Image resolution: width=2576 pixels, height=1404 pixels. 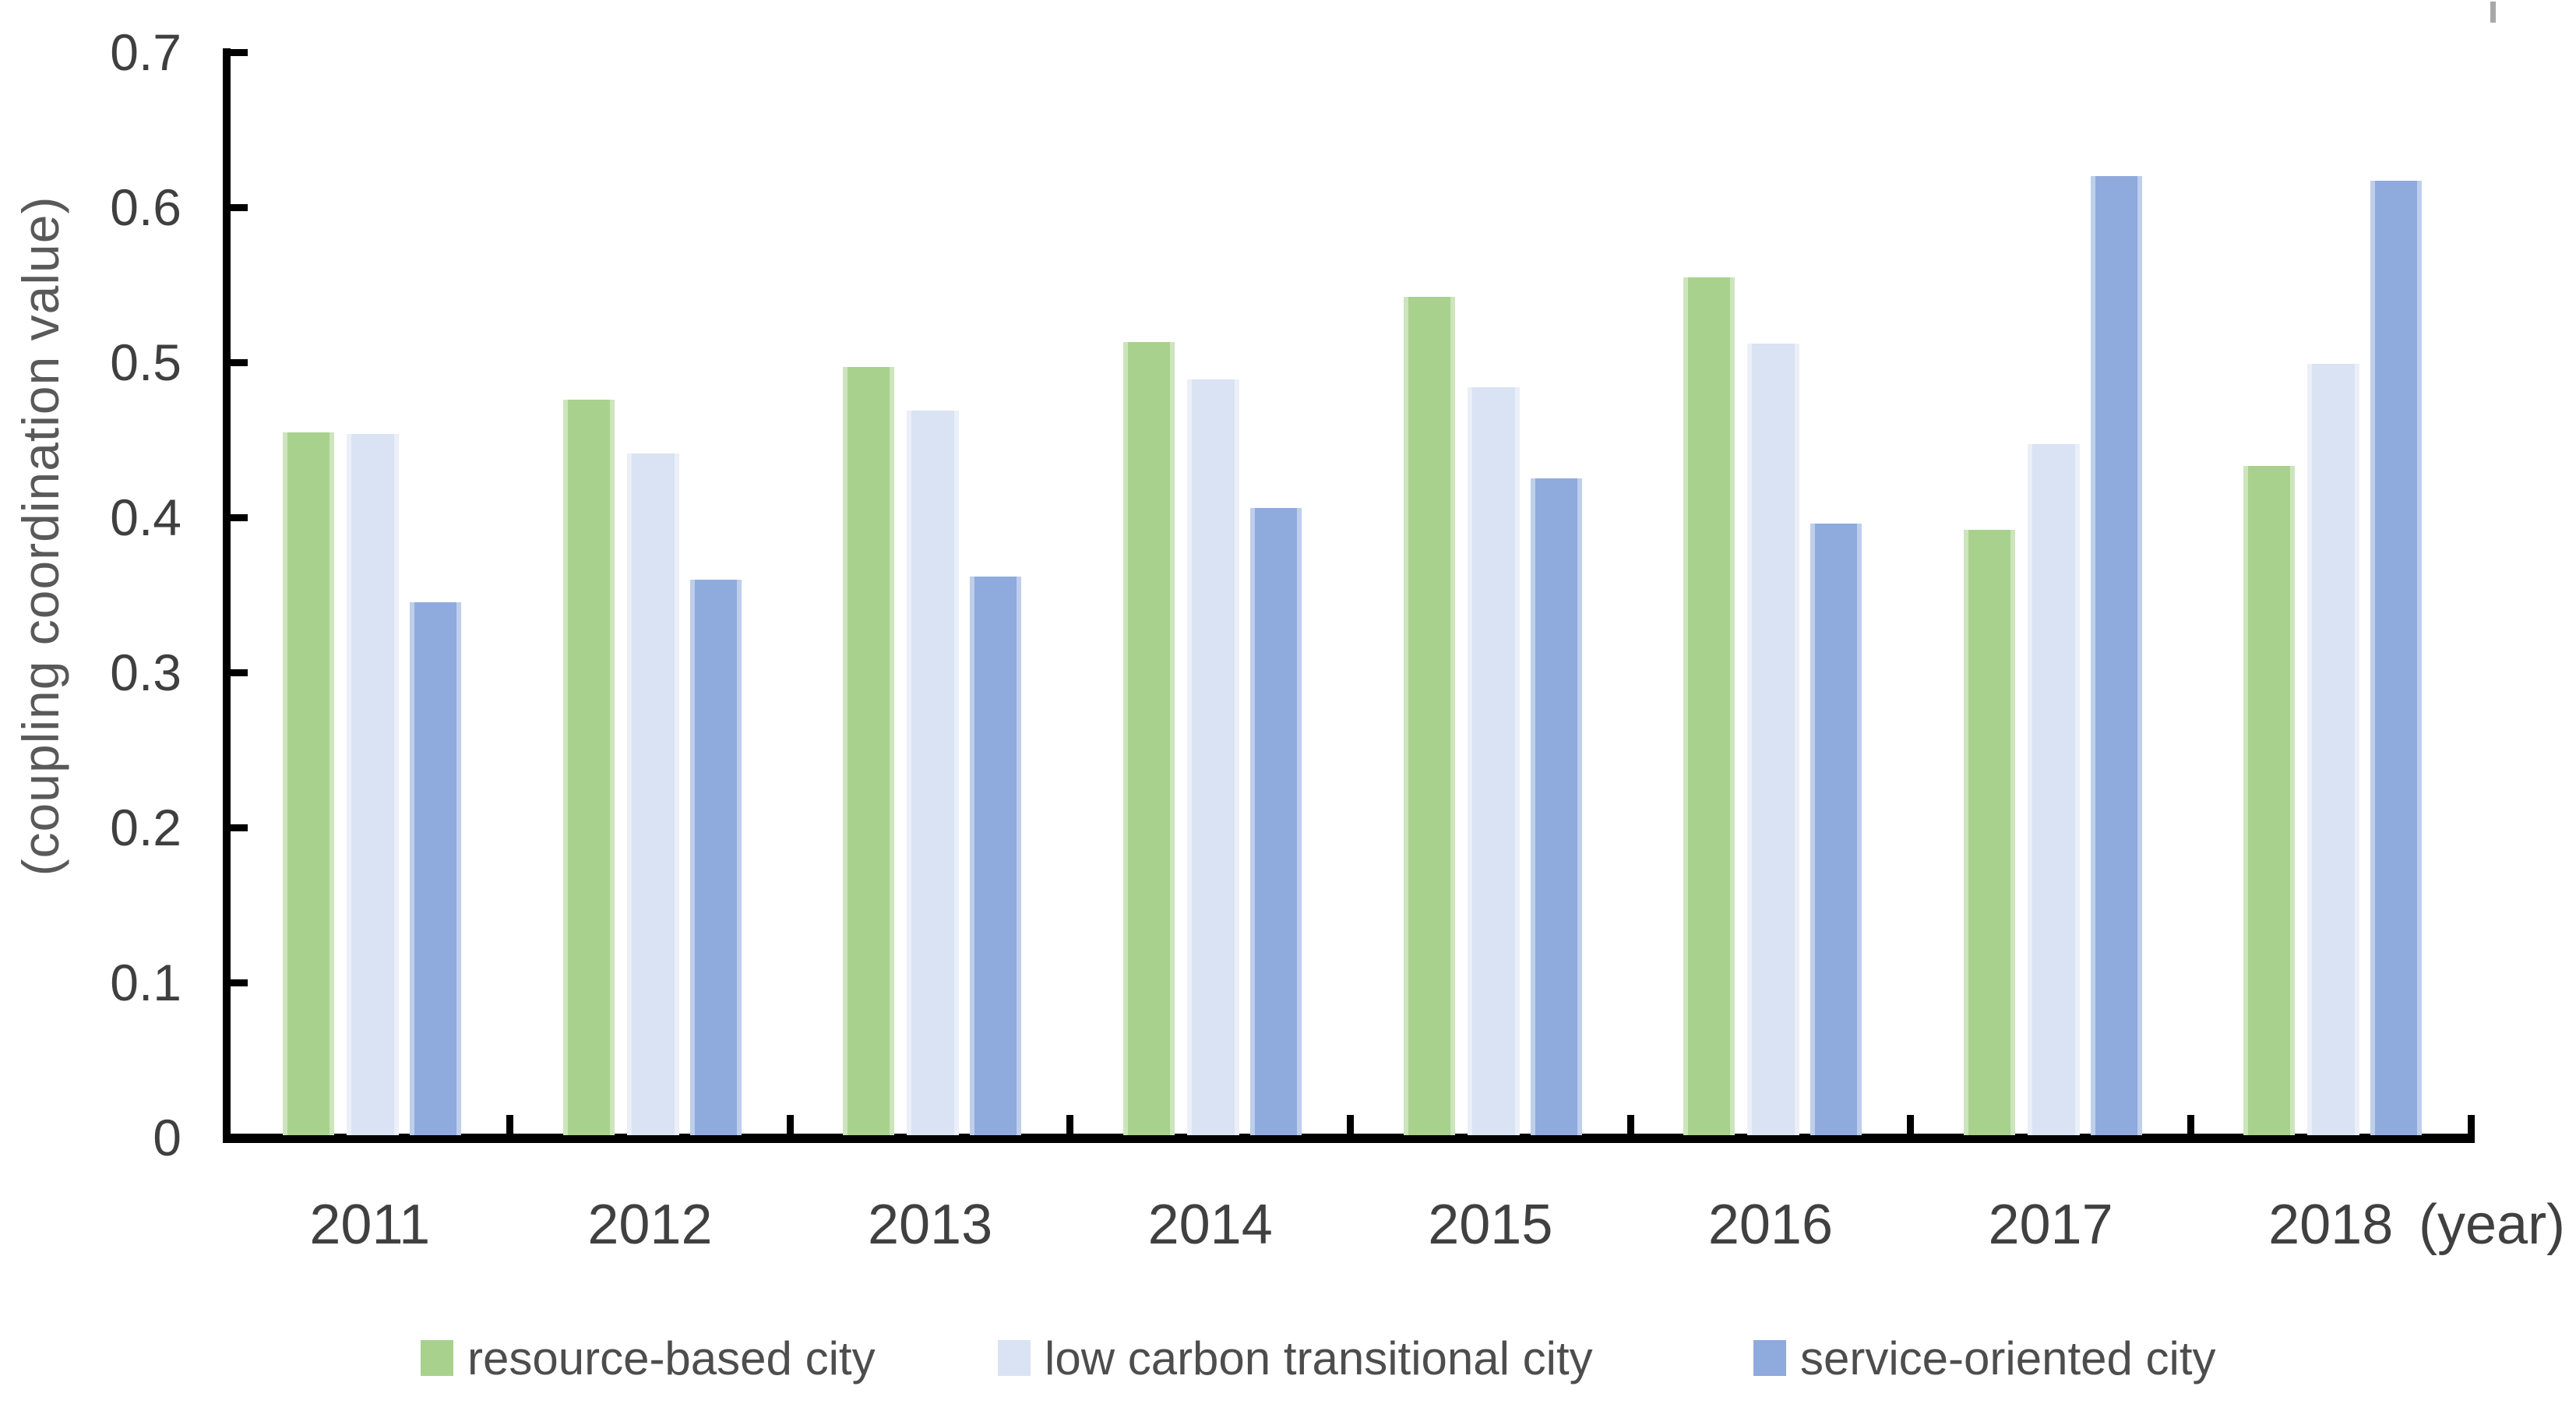 What do you see at coordinates (1319, 1358) in the screenshot?
I see `legend-label: low carbon transitional city` at bounding box center [1319, 1358].